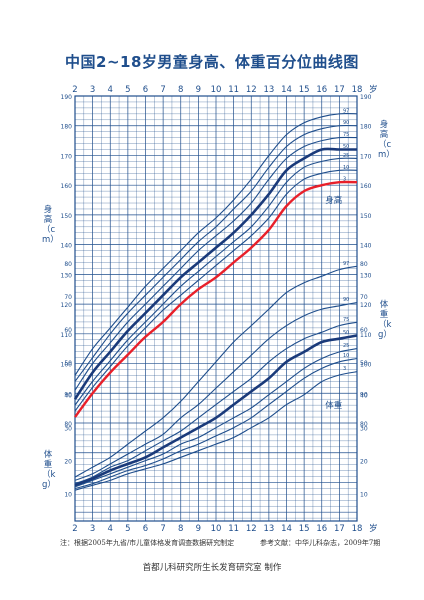  Describe the element at coordinates (346, 264) in the screenshot. I see `weight-percentile-label: 97` at that location.